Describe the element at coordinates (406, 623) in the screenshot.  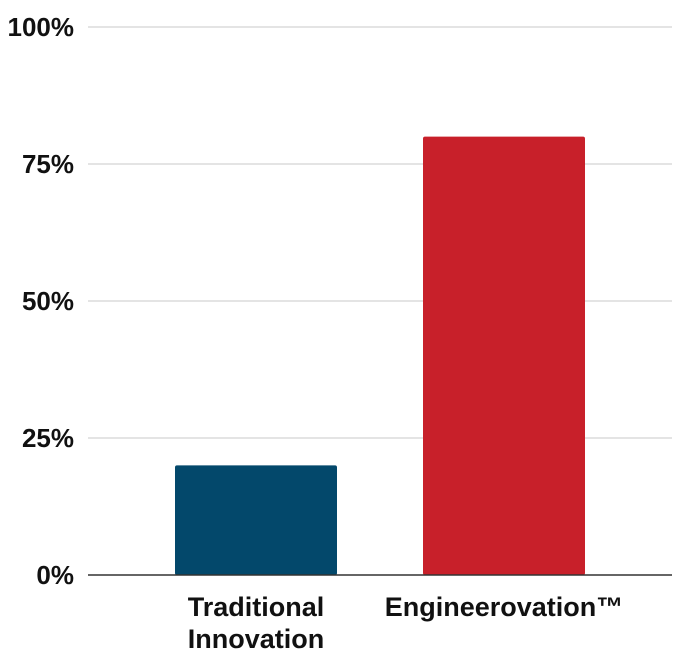
I see `x-axis-category-labels: Traditional Innovation Engineerovation™` at that location.